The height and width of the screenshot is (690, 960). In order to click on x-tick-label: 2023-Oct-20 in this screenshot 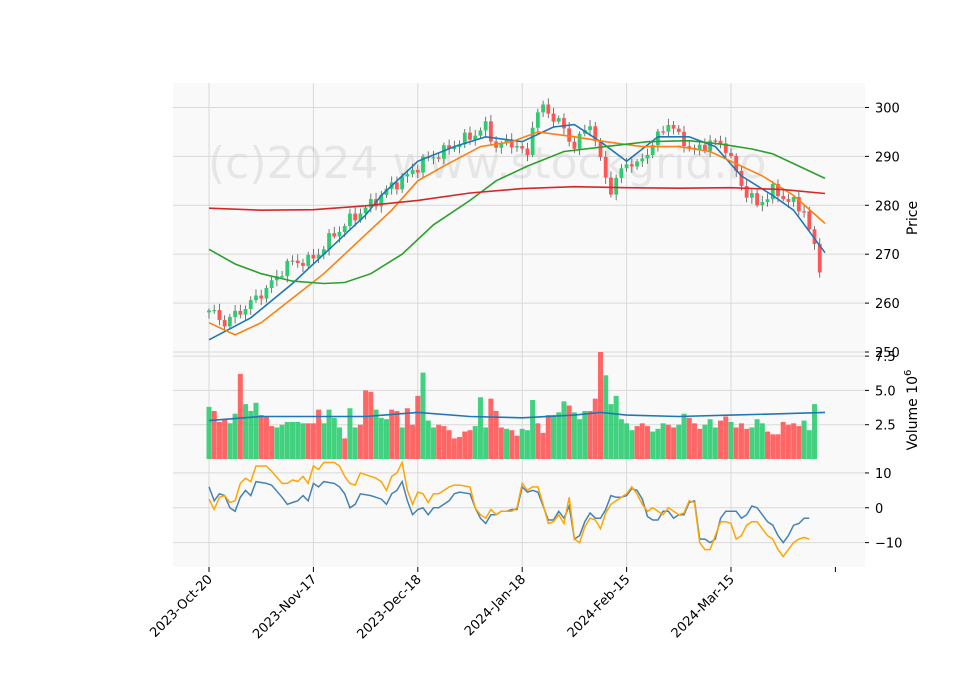, I will do `click(181, 606)`.